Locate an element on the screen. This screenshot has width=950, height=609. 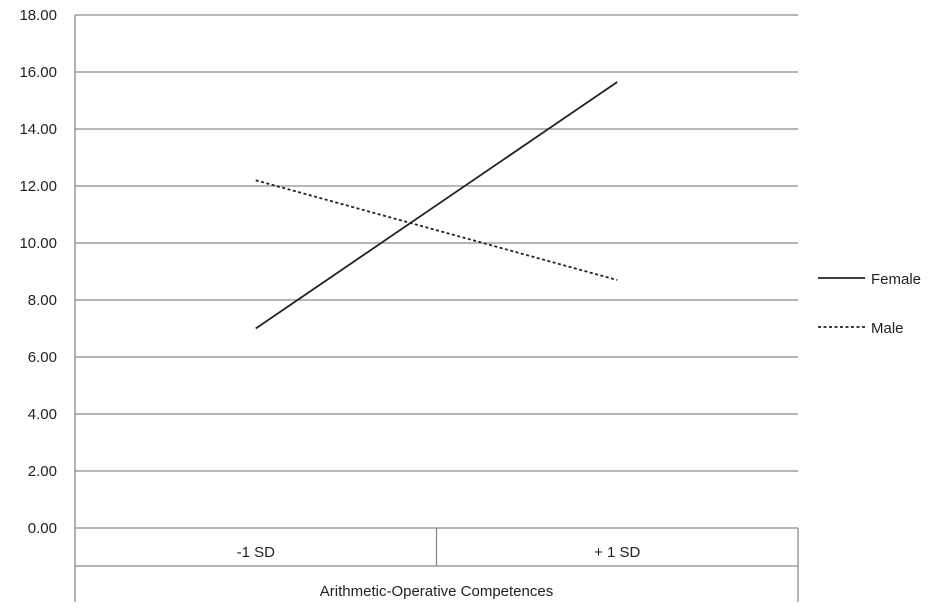
legend-label: Male is located at coordinates (887, 328).